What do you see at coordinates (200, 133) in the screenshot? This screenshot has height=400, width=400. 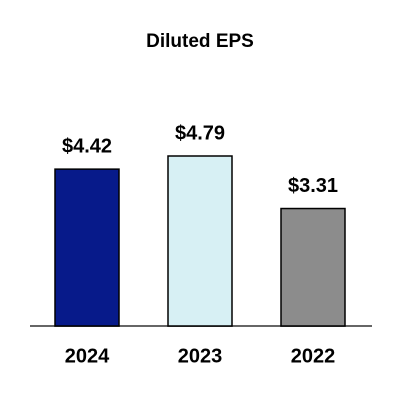 I see `value-label: $4.79` at bounding box center [200, 133].